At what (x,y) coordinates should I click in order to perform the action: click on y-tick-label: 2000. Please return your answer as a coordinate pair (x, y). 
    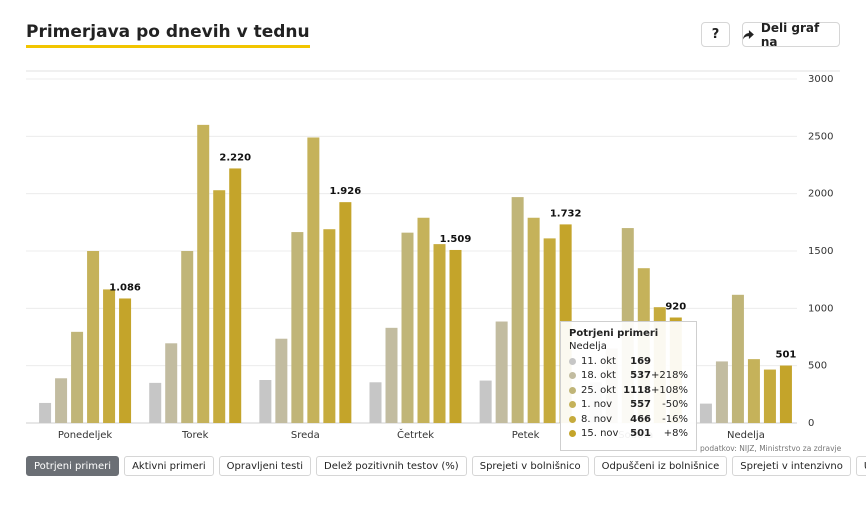
    Looking at the image, I should click on (820, 194).